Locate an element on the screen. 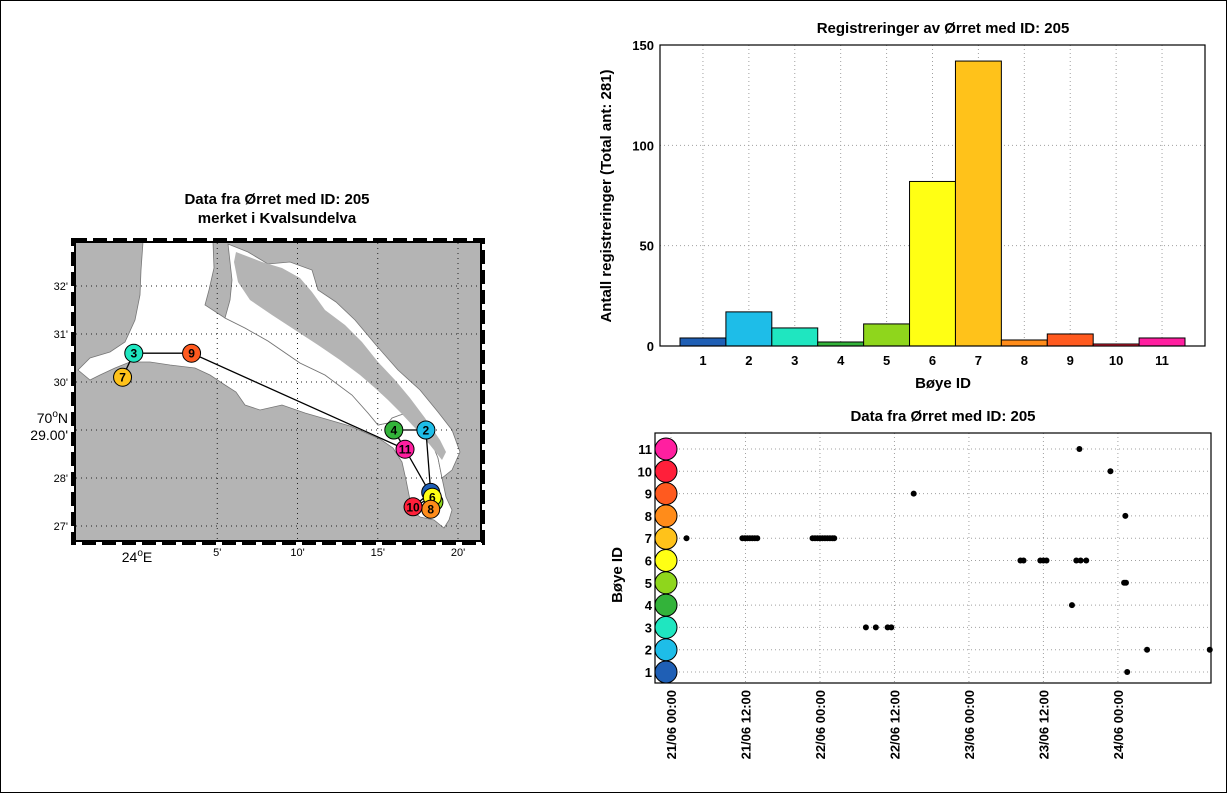  map-buoy-2-marker is located at coordinates (426, 430).